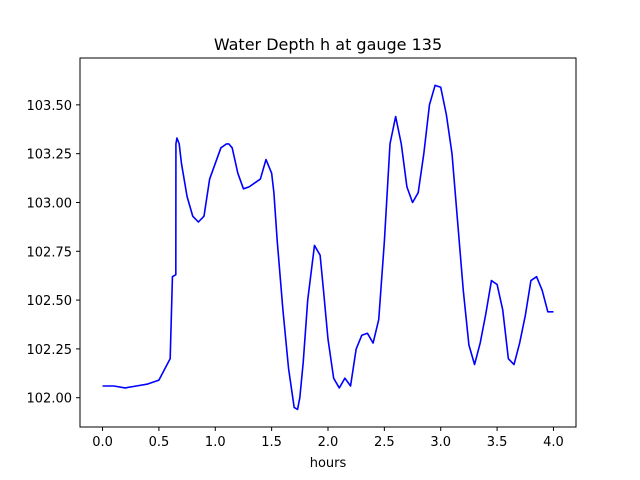  What do you see at coordinates (50, 252) in the screenshot?
I see `y-tick-label: 102.75` at bounding box center [50, 252].